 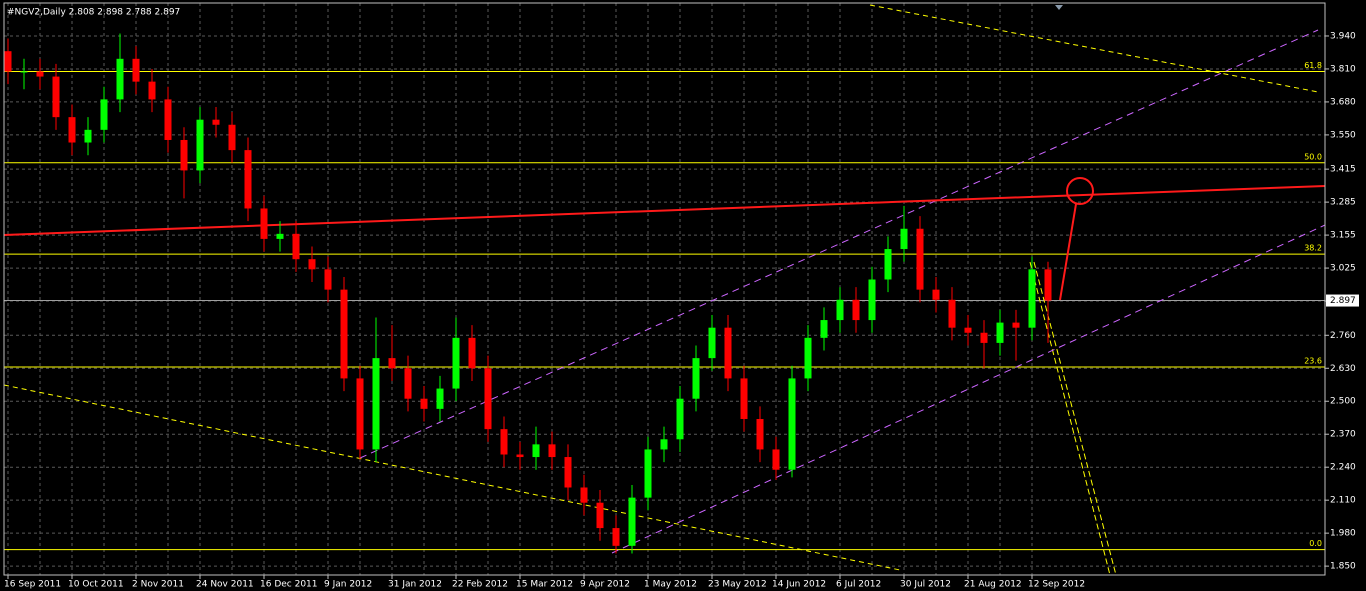 I want to click on fib-label: 38.2, so click(x=1313, y=248).